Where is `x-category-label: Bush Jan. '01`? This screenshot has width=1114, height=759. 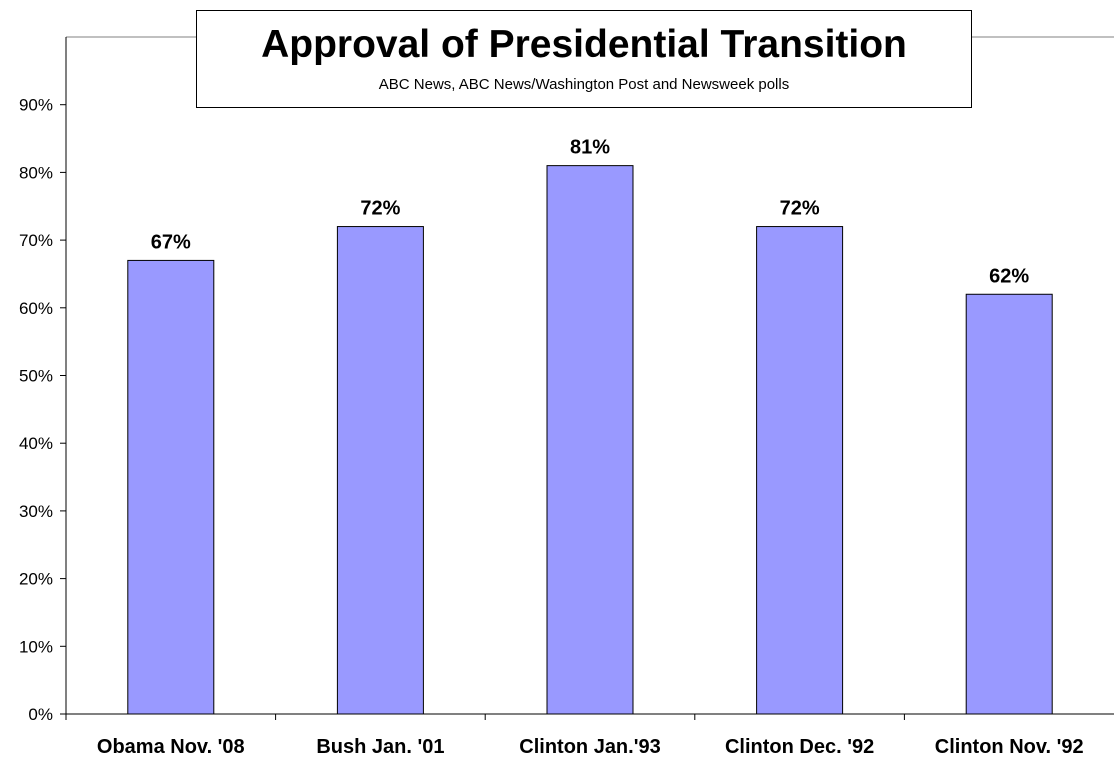 x-category-label: Bush Jan. '01 is located at coordinates (380, 747).